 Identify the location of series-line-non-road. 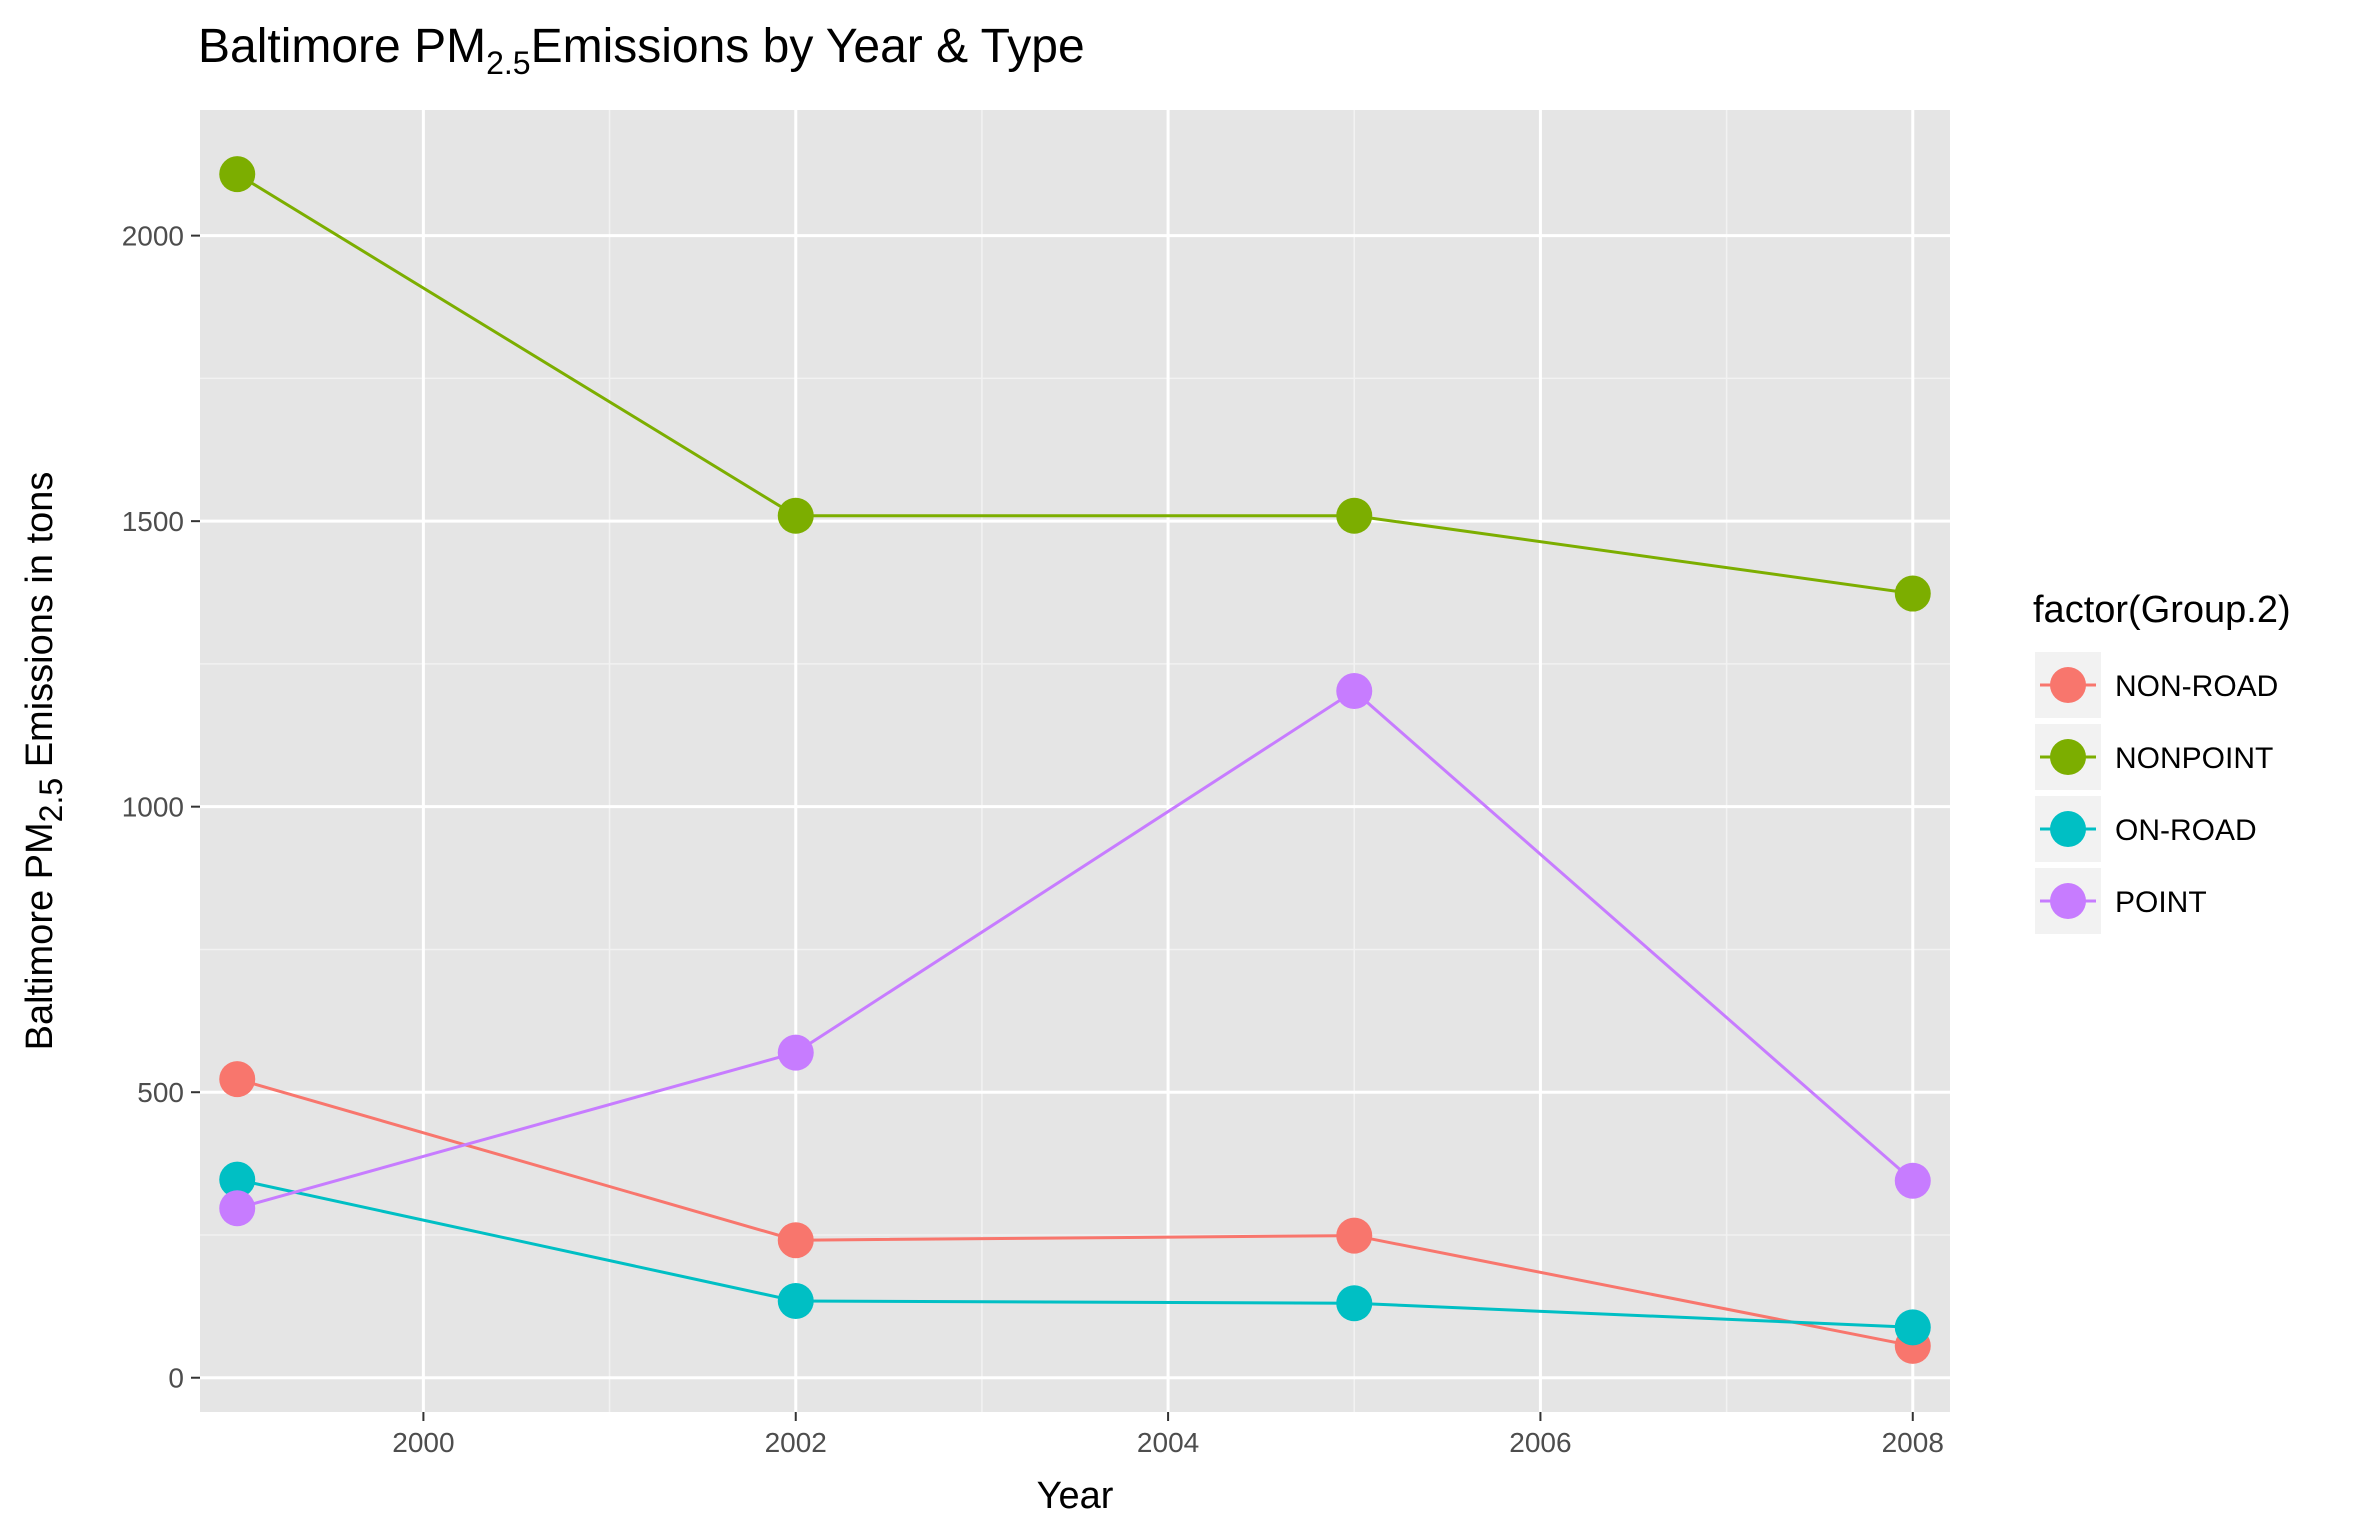
(1075, 1212).